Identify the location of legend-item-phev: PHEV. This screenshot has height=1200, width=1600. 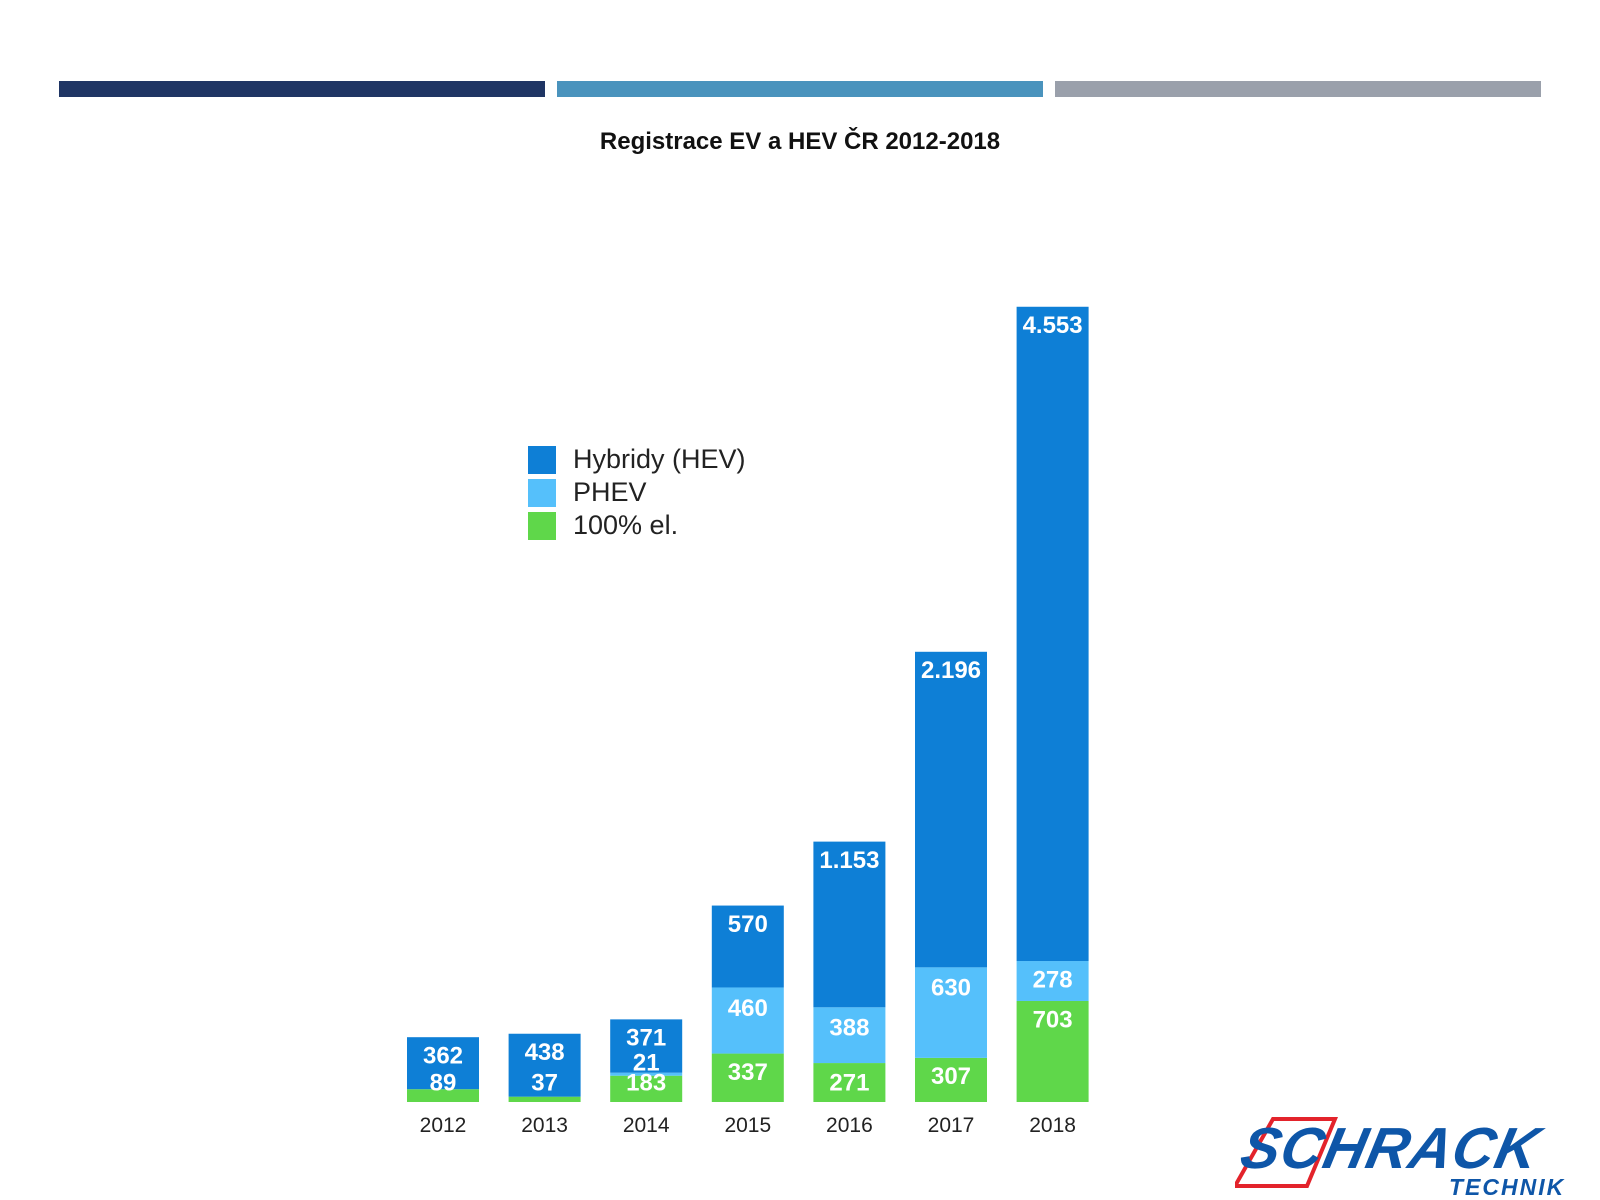
(637, 492).